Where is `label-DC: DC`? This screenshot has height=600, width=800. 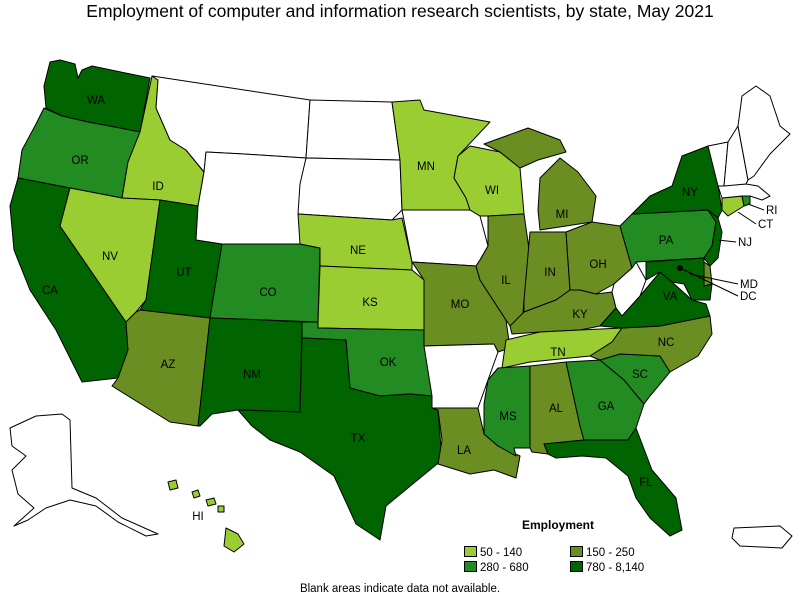
label-DC: DC is located at coordinates (748, 297).